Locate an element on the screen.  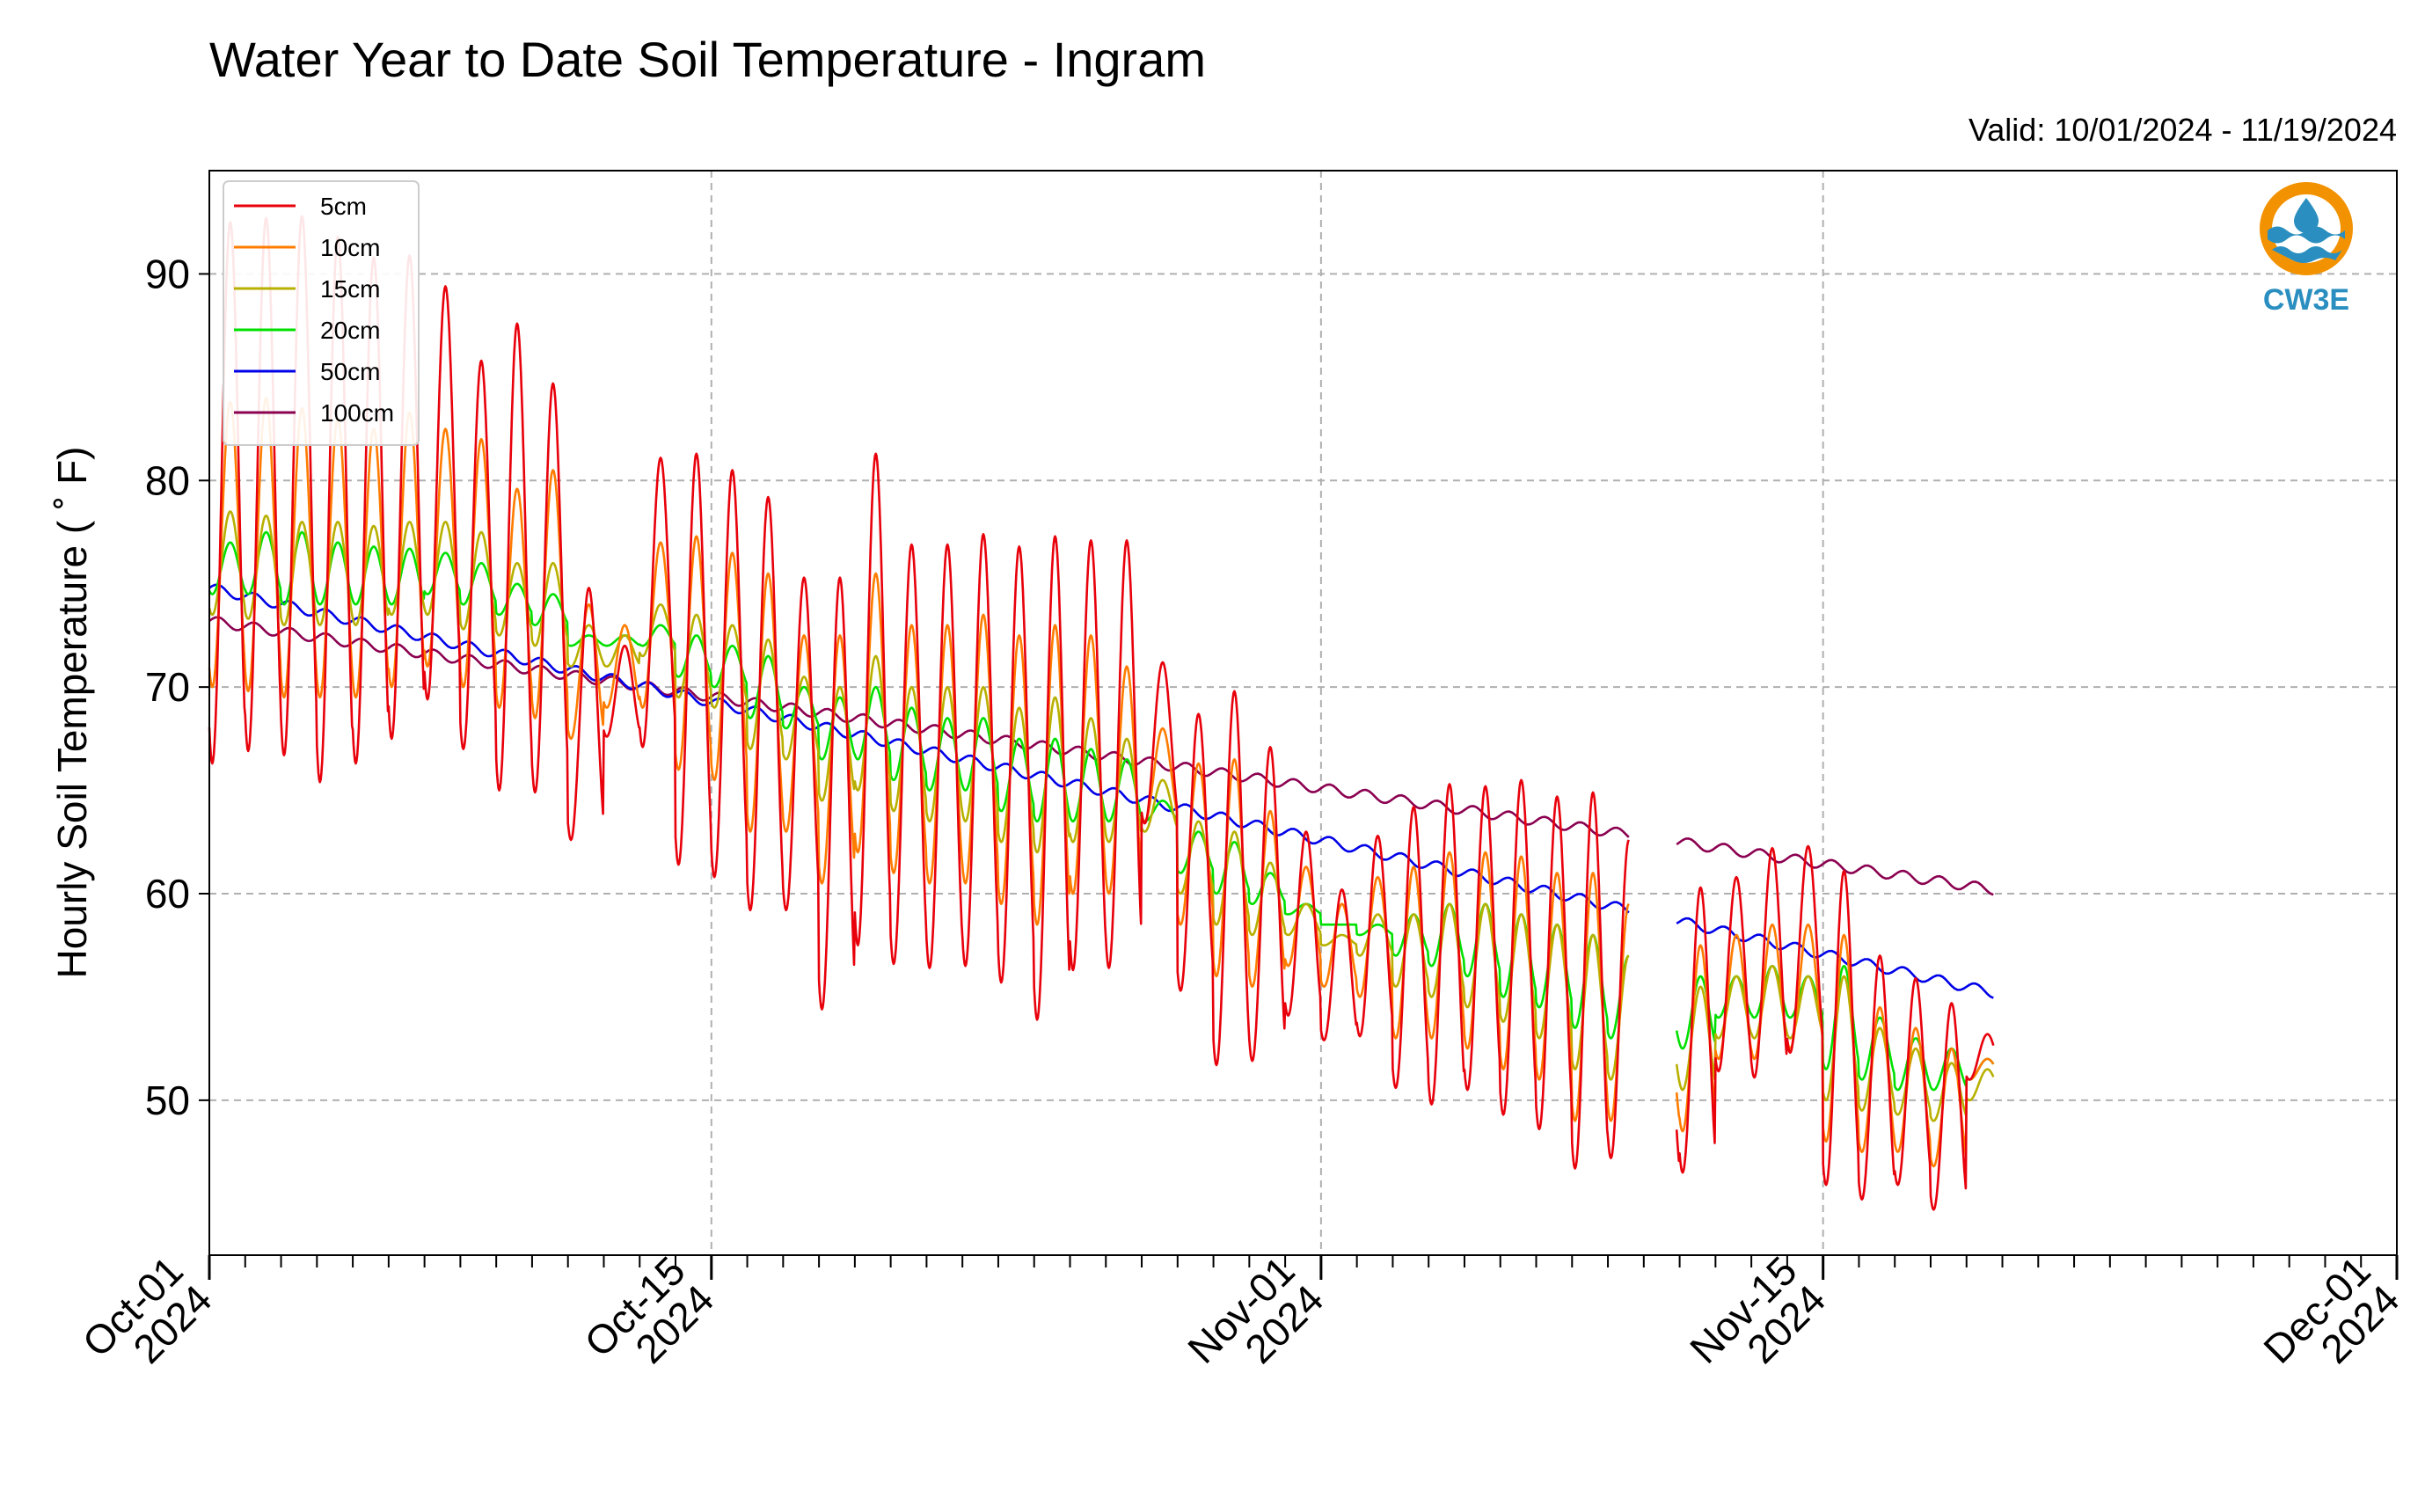
y-axis: 50 60 70 80 90 is located at coordinates (177, 687).